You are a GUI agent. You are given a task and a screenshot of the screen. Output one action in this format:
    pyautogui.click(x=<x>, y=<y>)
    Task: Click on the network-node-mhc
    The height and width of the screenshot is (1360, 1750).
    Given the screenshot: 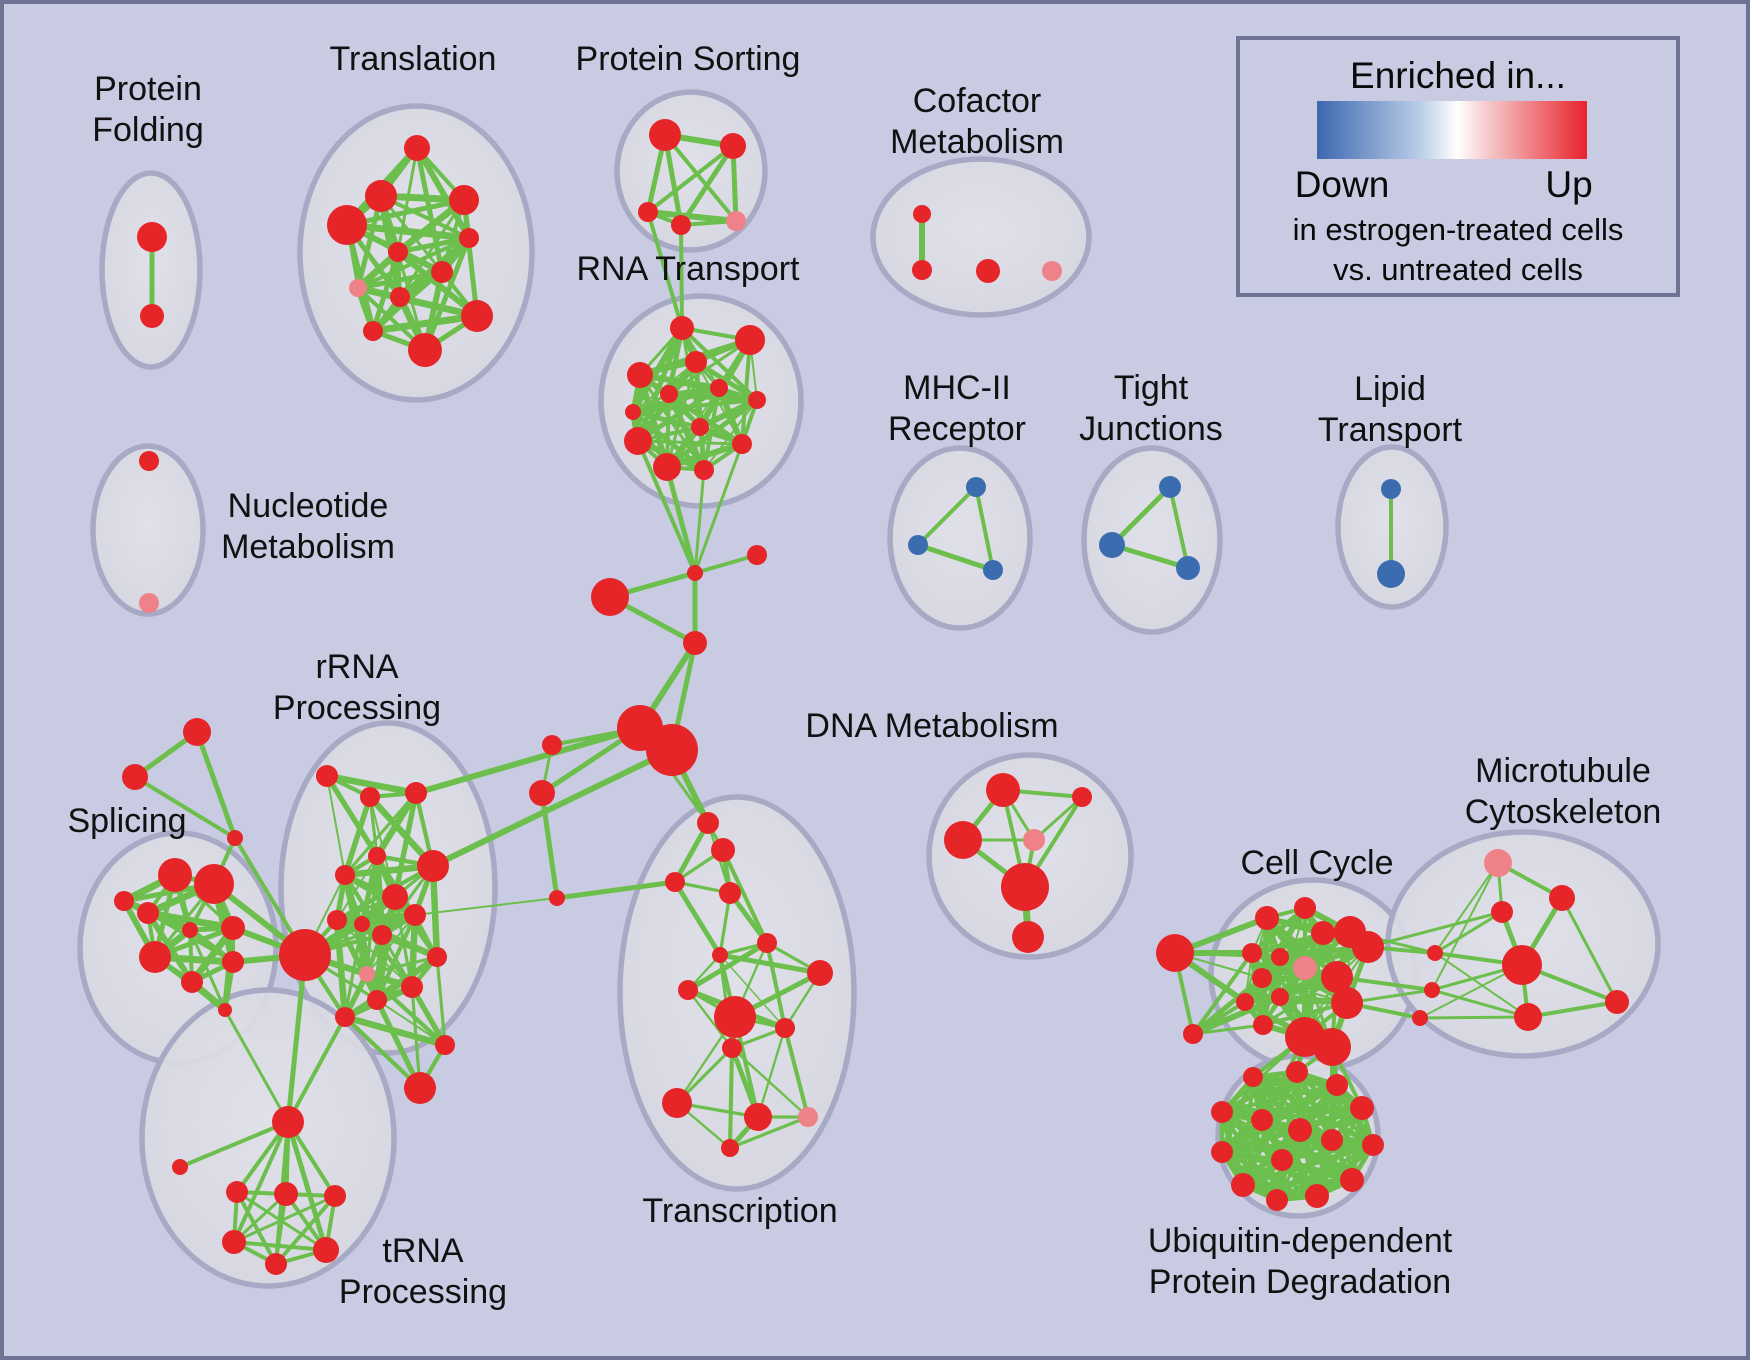 What is the action you would take?
    pyautogui.click(x=976, y=487)
    